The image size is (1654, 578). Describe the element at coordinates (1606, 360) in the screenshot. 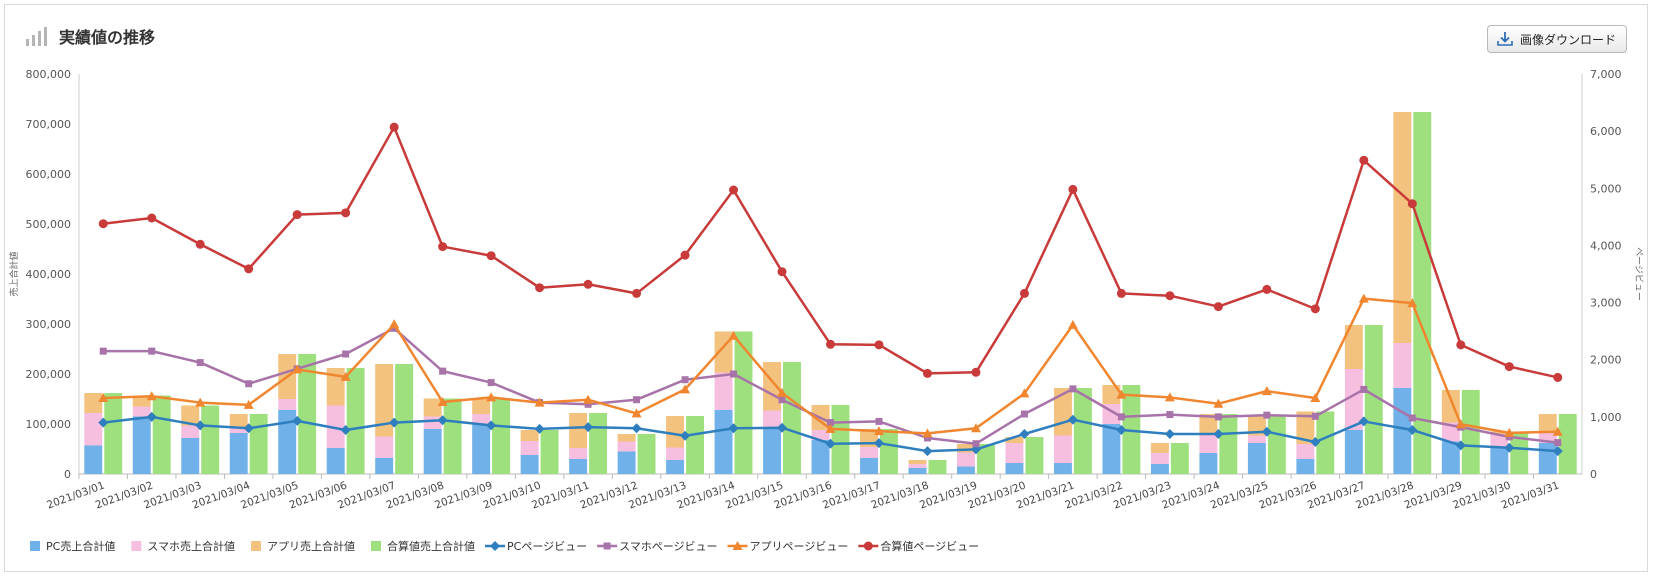

I see `right-tick-label: 2,000` at that location.